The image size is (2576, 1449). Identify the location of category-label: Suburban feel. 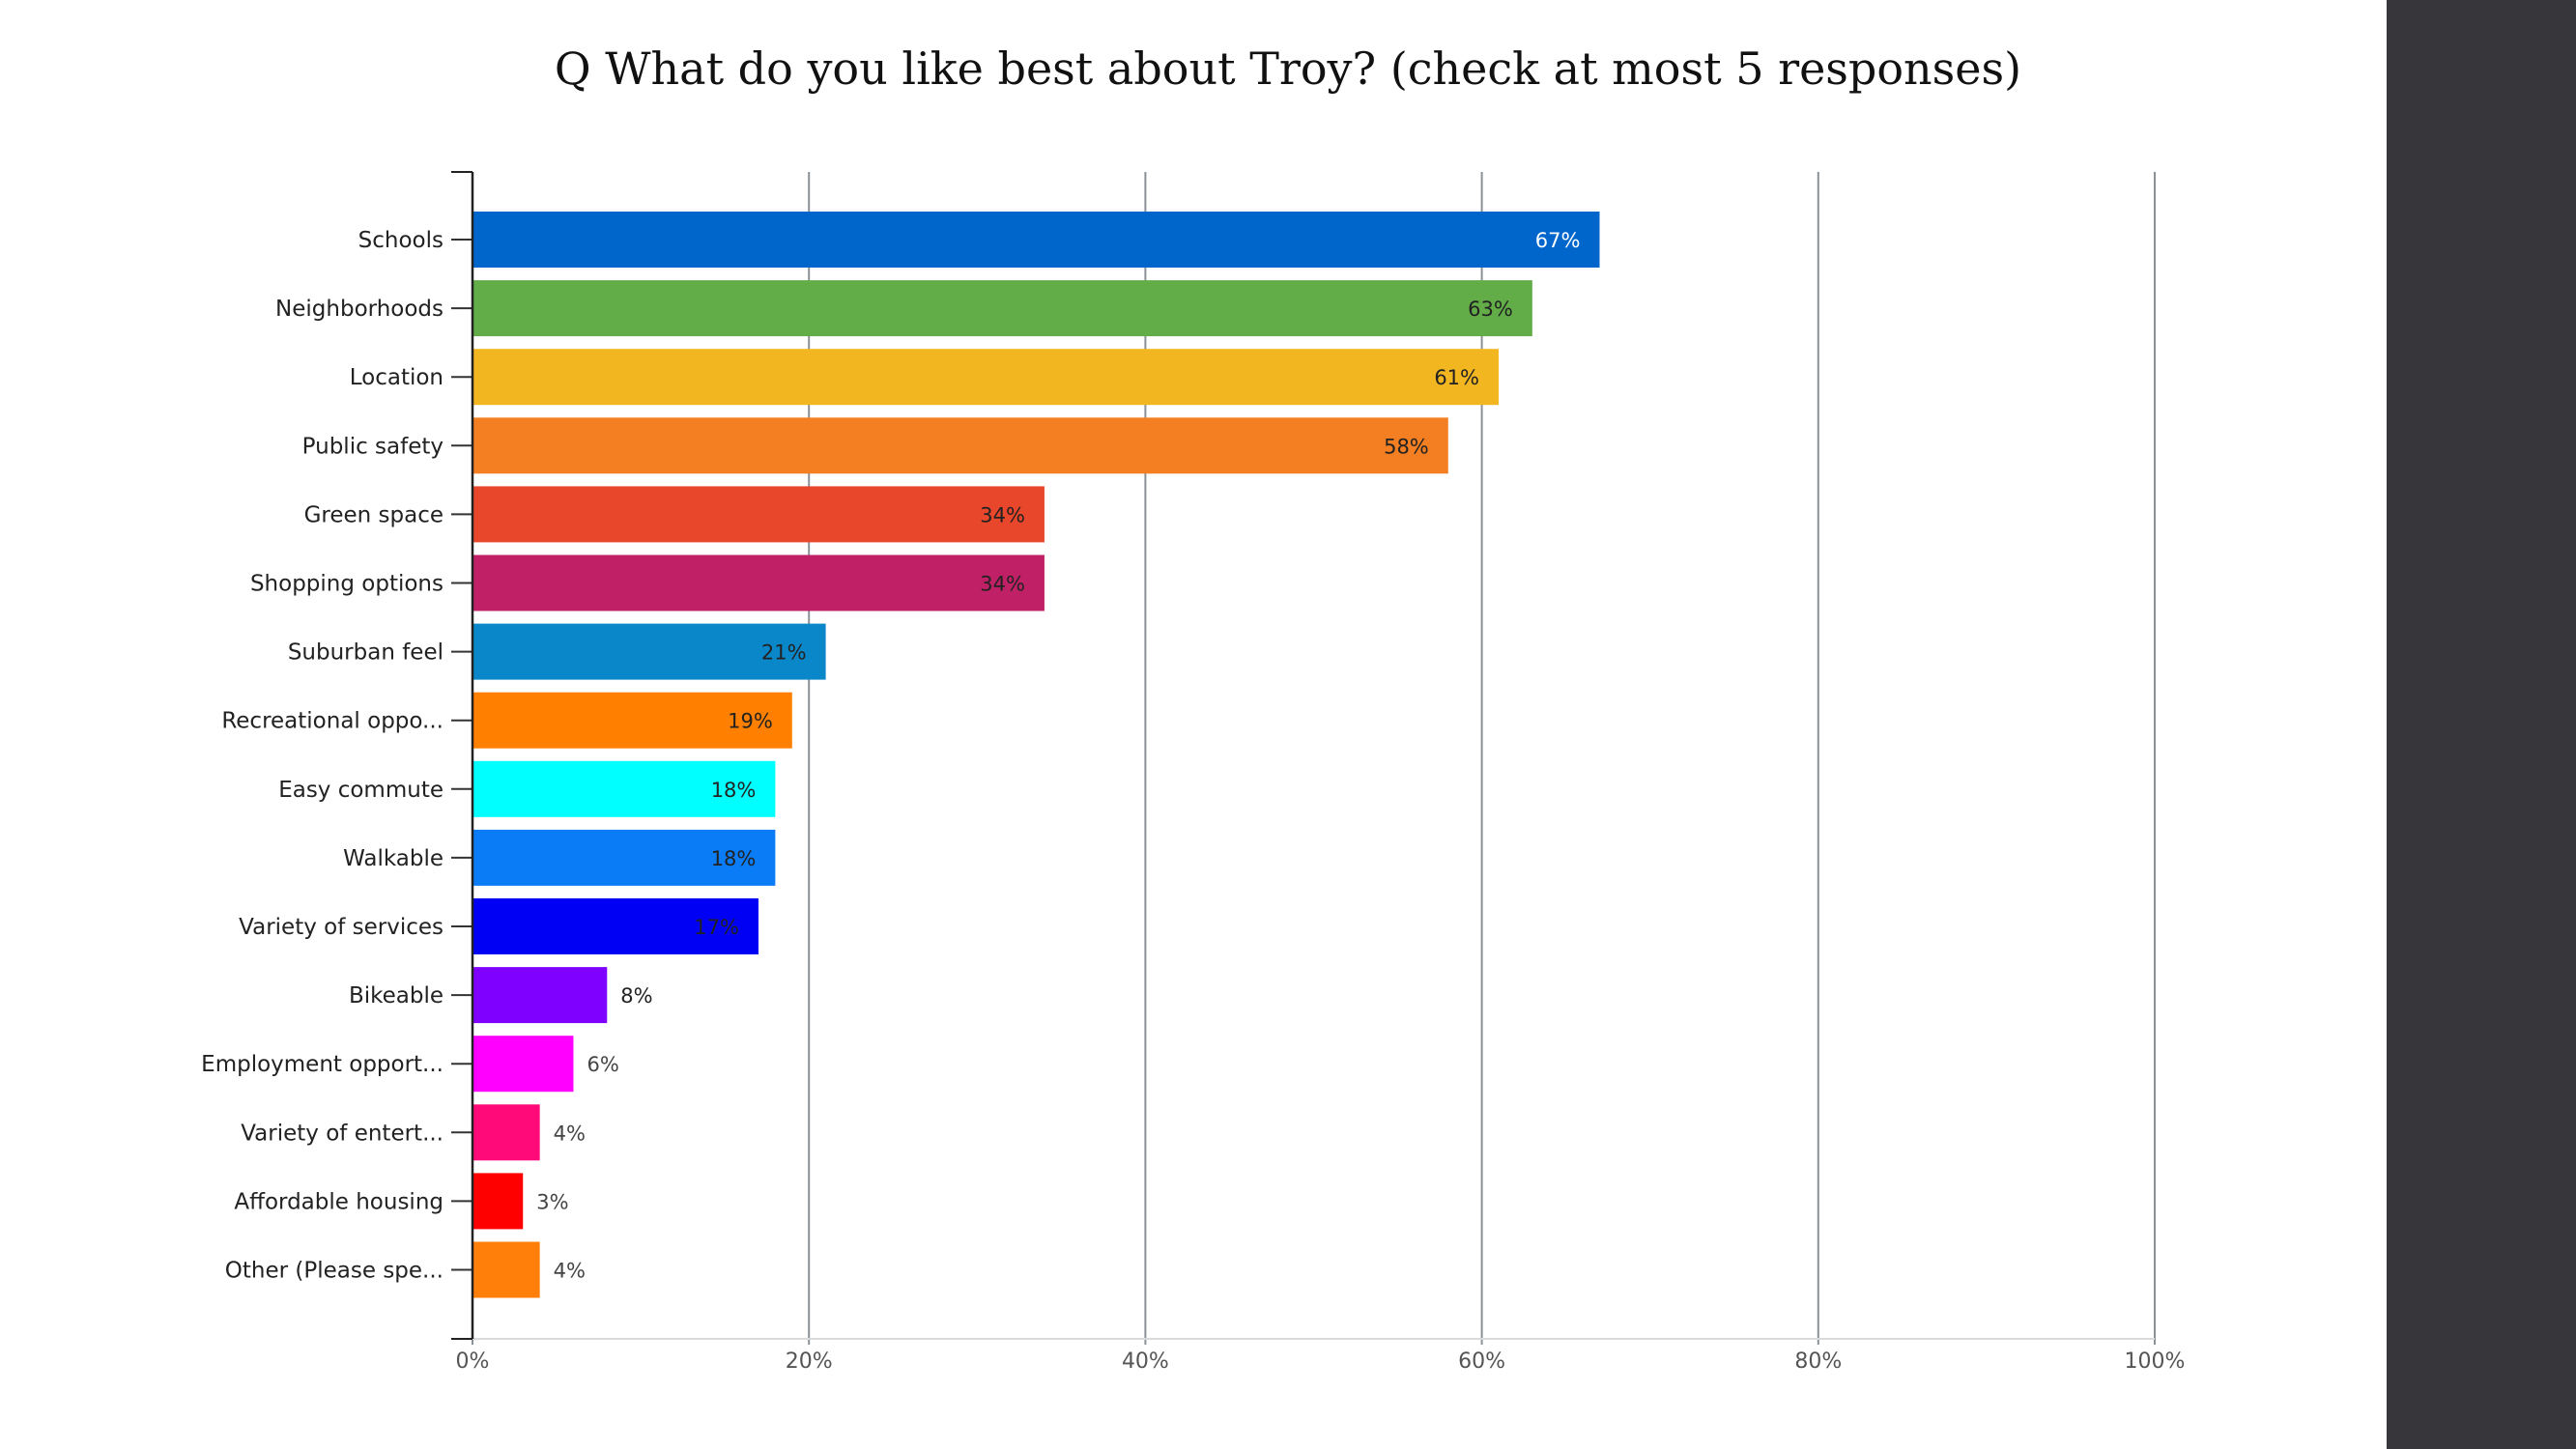
(366, 653).